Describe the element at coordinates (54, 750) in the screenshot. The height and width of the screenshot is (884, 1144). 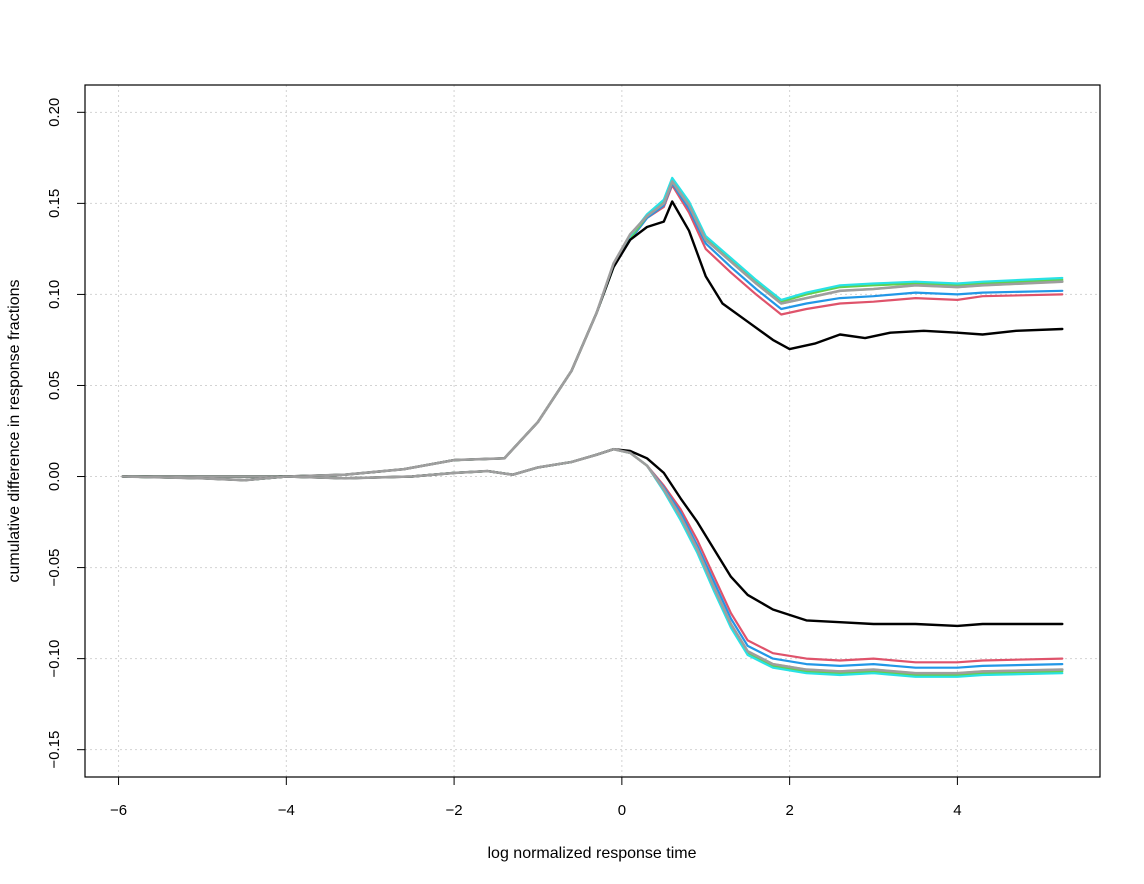
I see `y-tick-label: −0.15` at that location.